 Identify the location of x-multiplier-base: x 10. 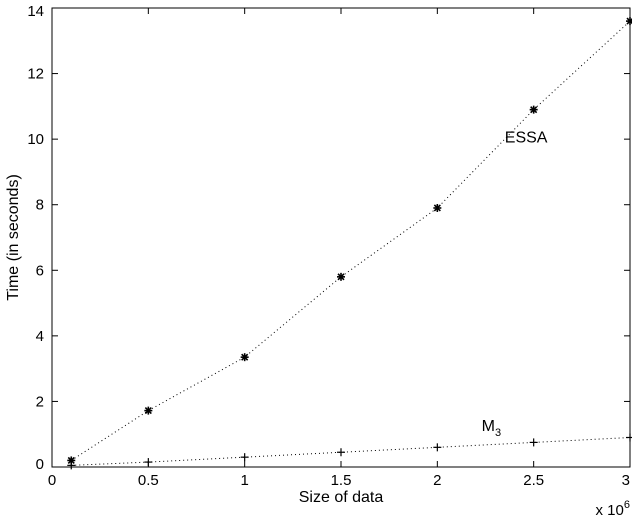
(610, 510).